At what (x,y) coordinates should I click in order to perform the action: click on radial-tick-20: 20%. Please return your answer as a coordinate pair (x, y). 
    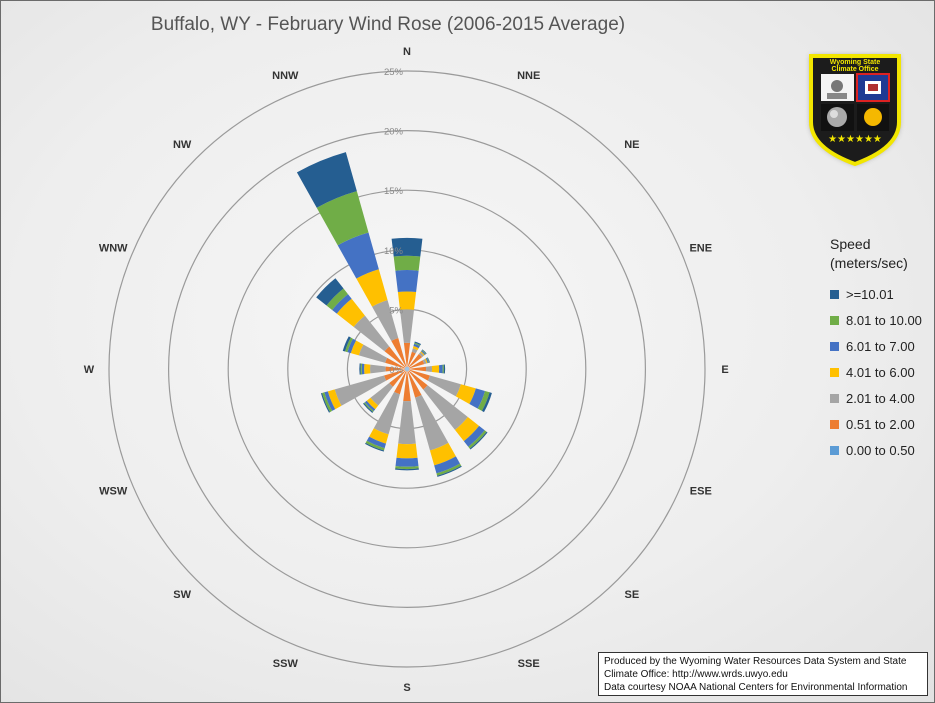
    Looking at the image, I should click on (394, 132).